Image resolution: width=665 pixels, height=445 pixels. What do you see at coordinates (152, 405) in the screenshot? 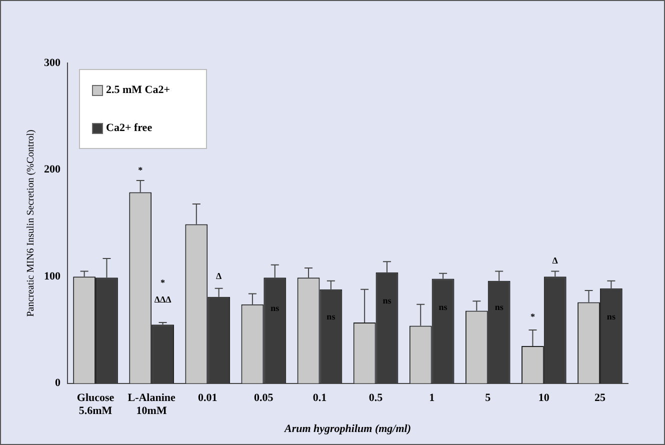
I see `x-tick-label: L-Alanine 10mM` at bounding box center [152, 405].